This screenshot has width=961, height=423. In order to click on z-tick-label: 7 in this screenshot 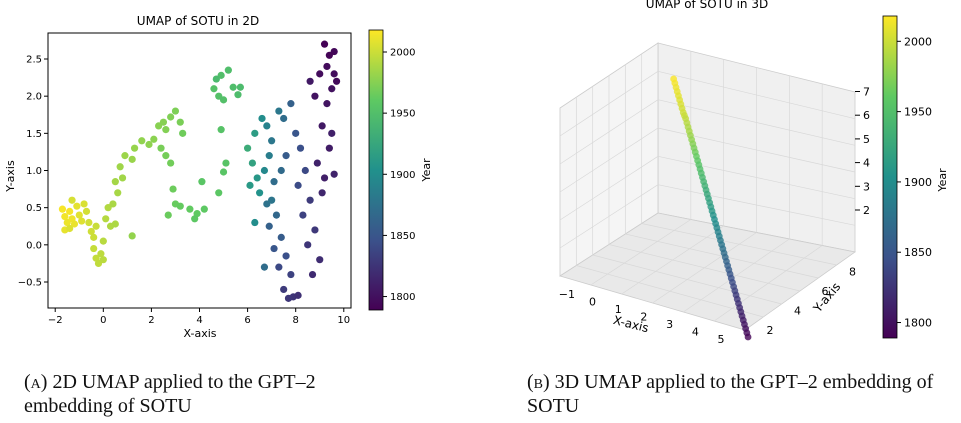, I will do `click(866, 92)`.